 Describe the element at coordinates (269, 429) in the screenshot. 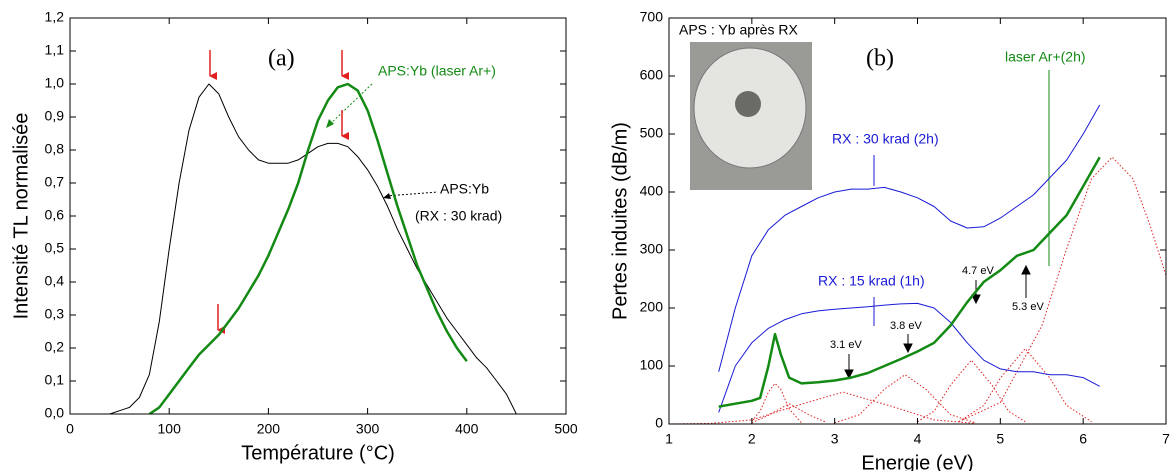

I see `x-tick-label: 200` at that location.